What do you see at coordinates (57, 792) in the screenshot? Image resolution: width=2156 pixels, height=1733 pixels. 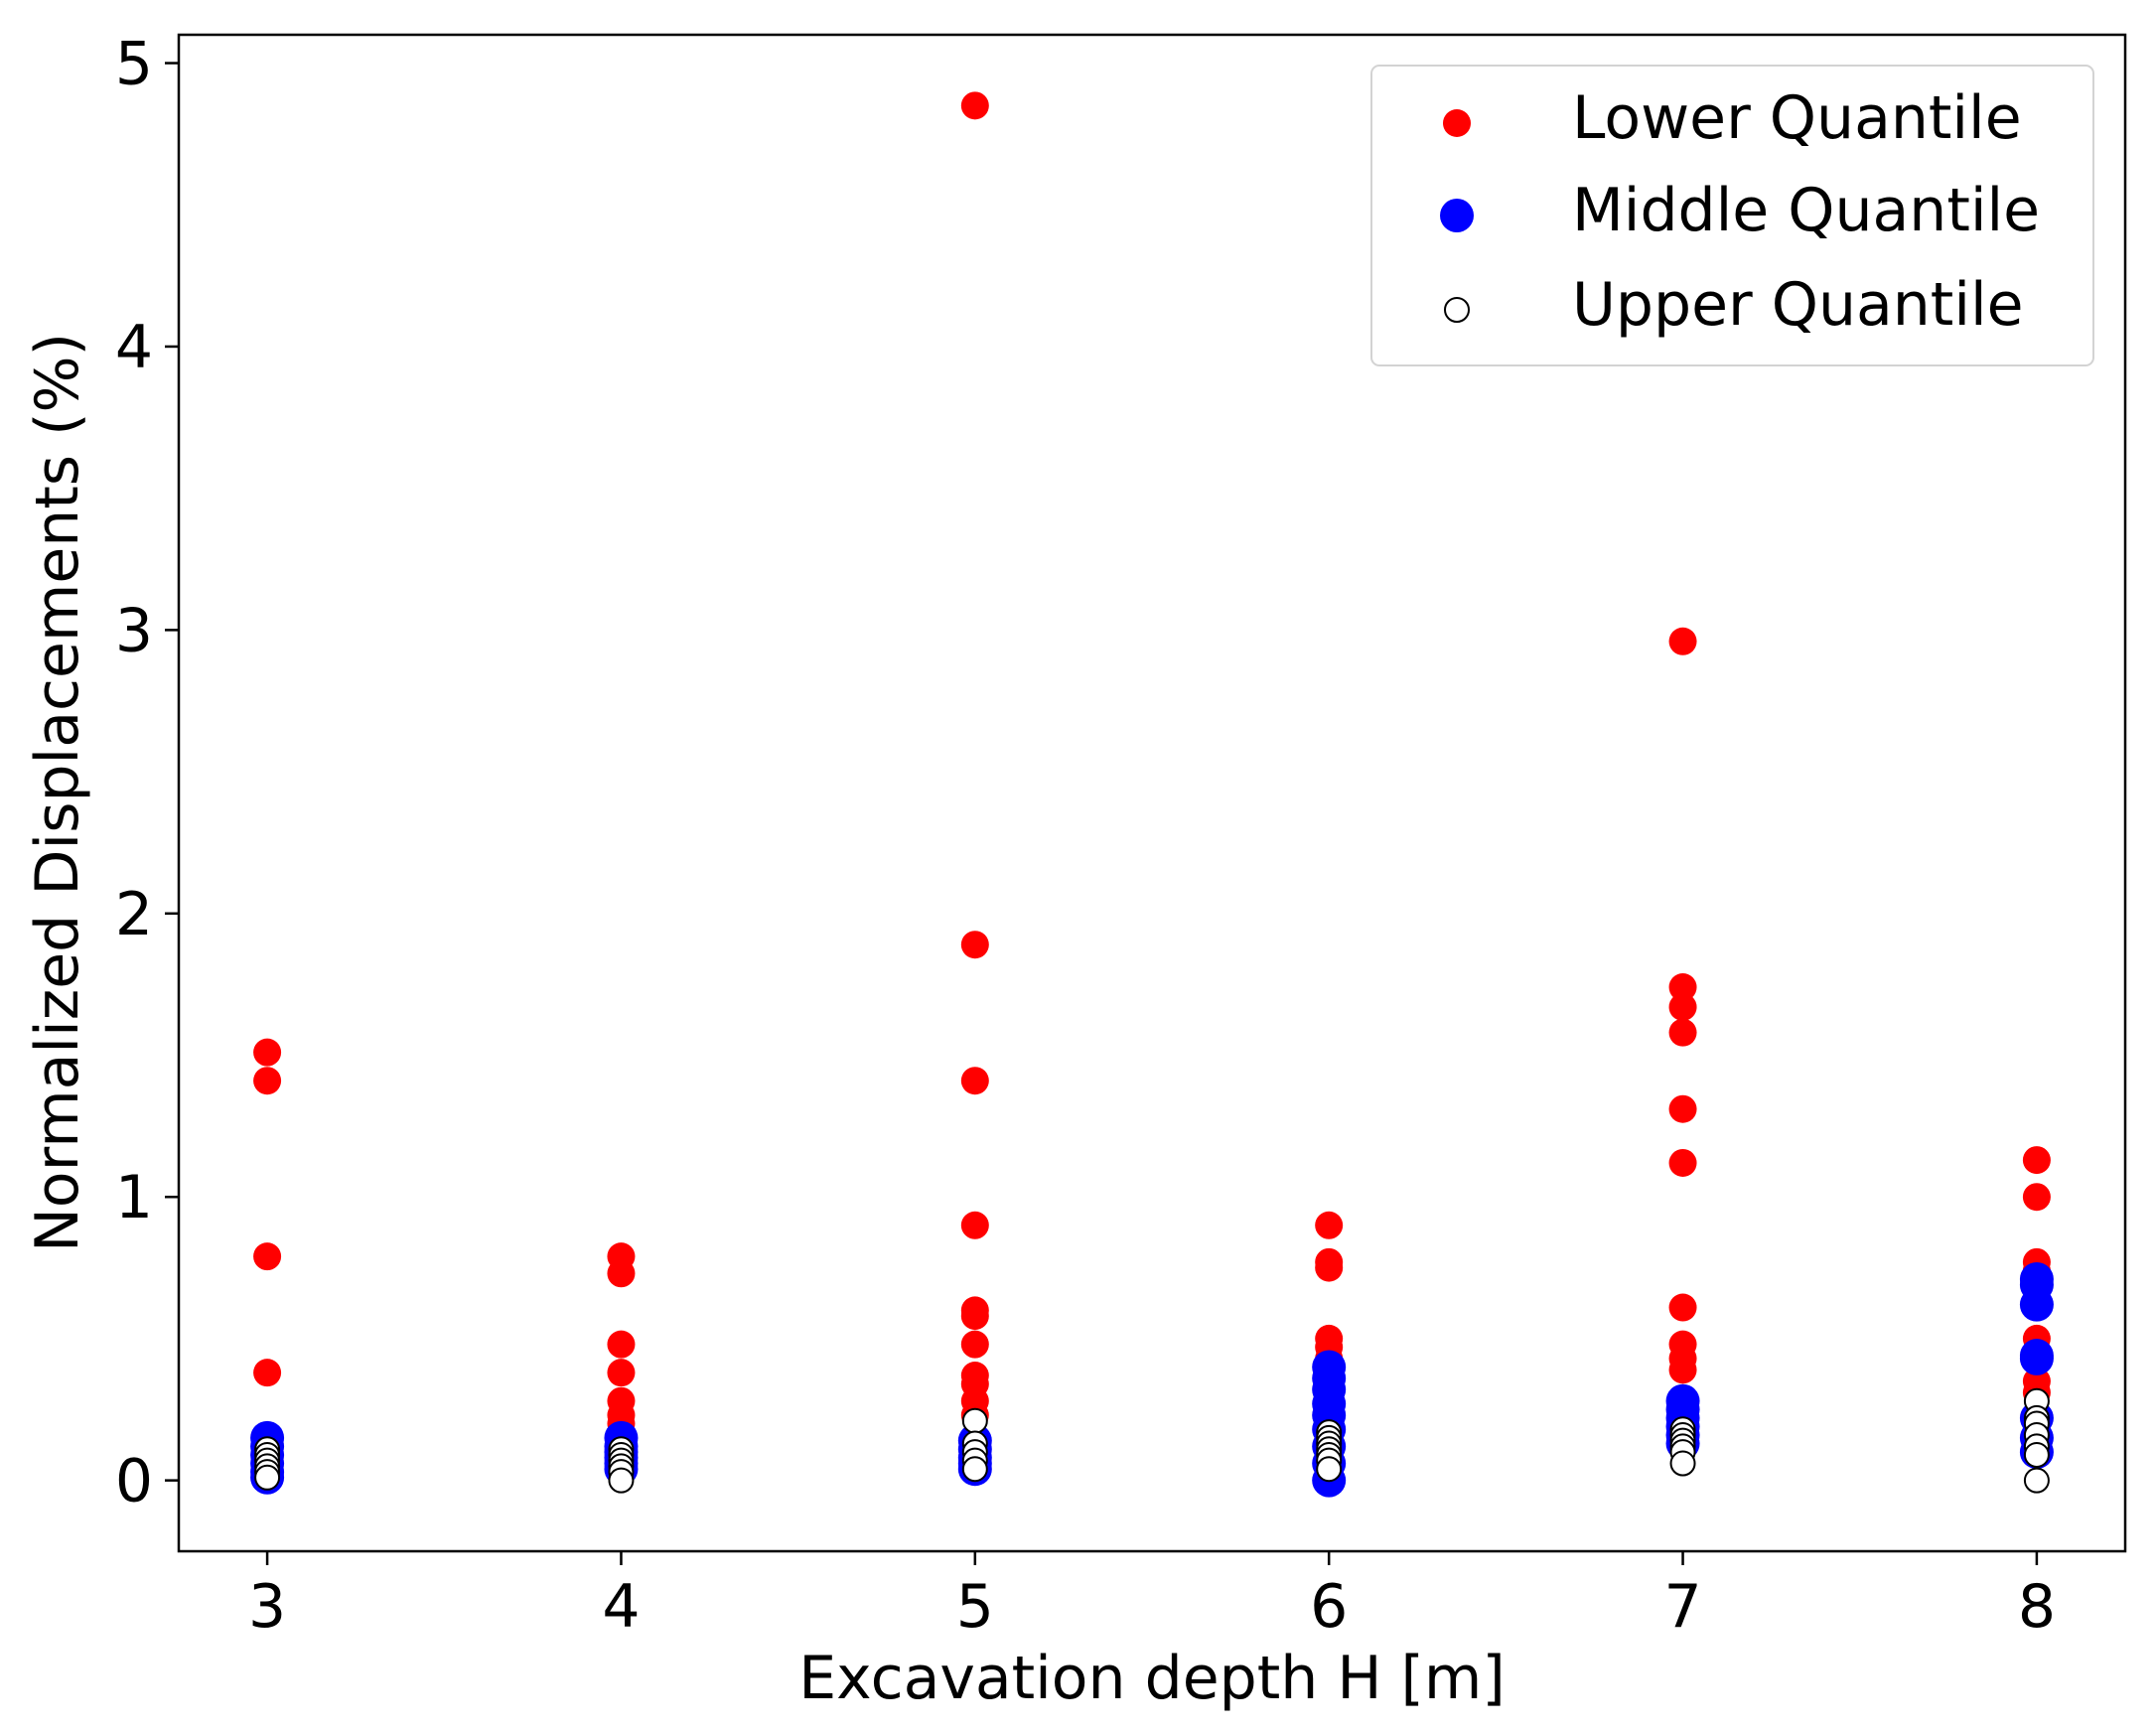 I see `y-axis-label: Normalized Displacements (%)` at bounding box center [57, 792].